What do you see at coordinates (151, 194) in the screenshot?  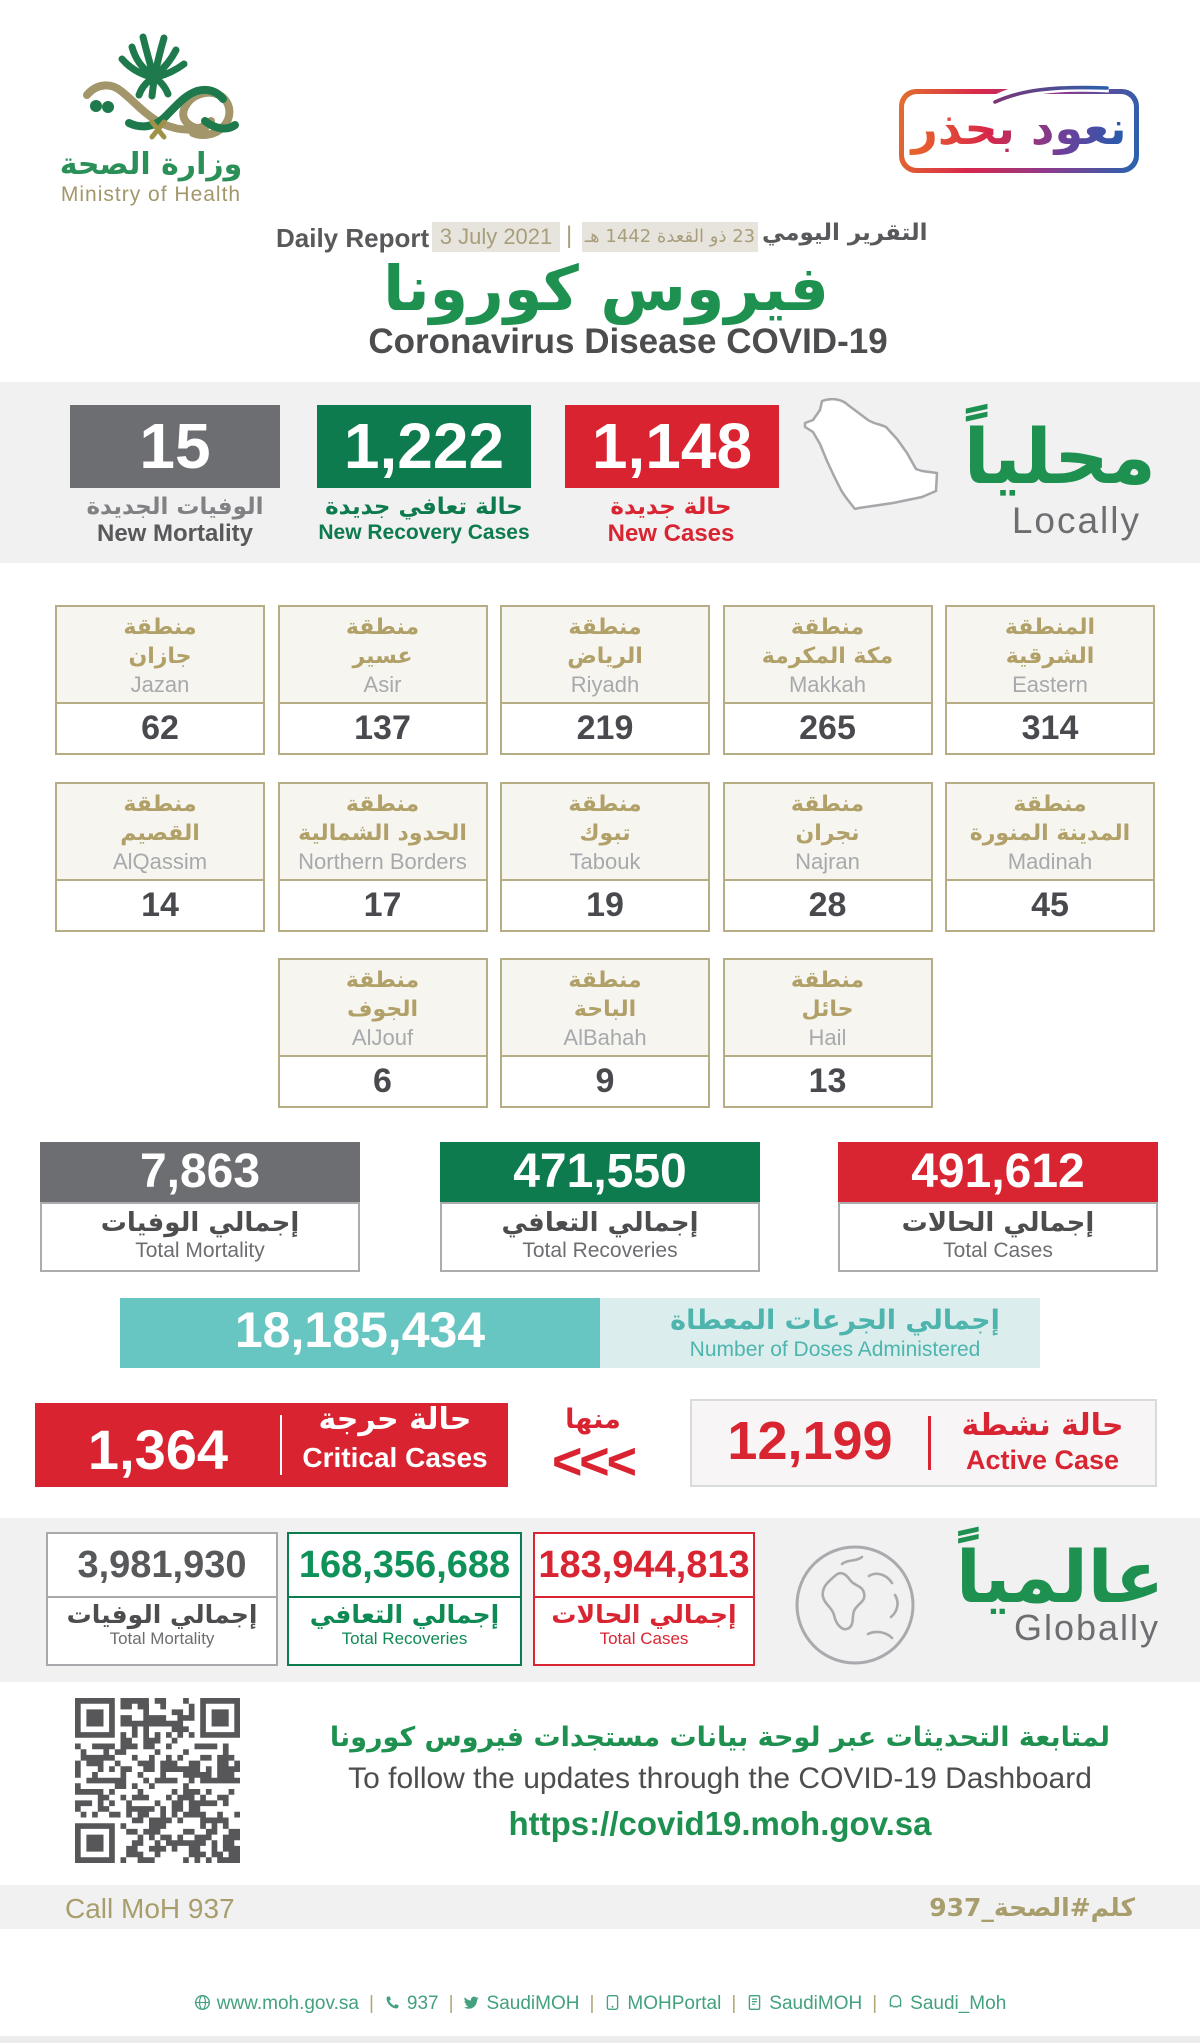 I see `svg-text: Ministry of Health` at bounding box center [151, 194].